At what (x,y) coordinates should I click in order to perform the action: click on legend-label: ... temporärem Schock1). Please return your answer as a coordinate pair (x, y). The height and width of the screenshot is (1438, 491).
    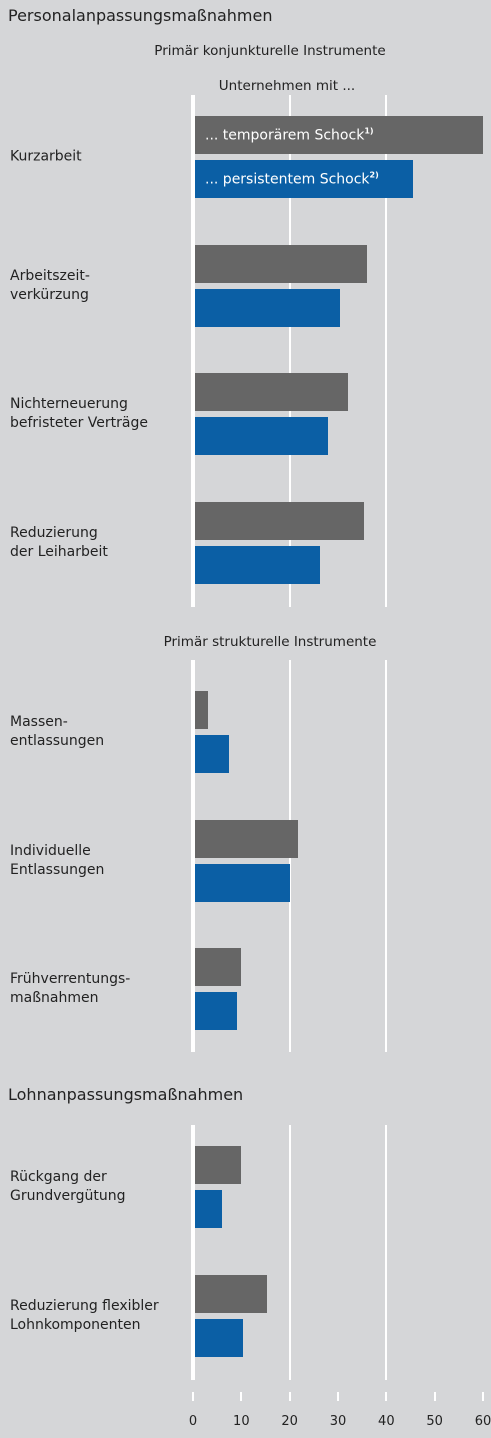
    Looking at the image, I should click on (289, 135).